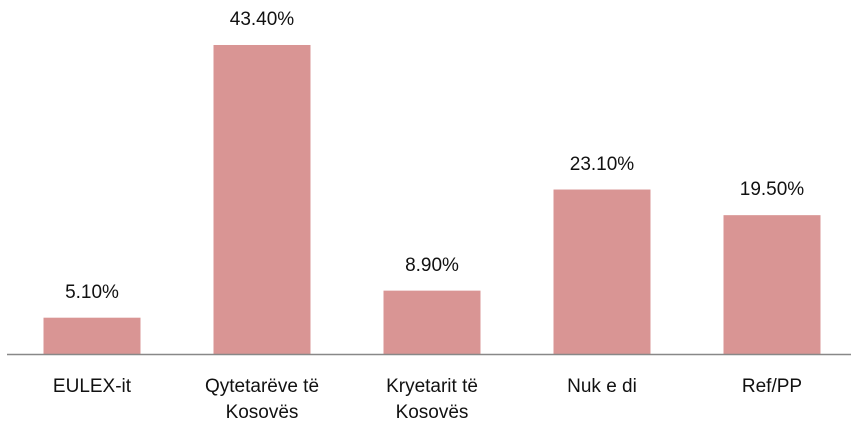 The width and height of the screenshot is (851, 426). I want to click on x-tick-label: Nuk e di, so click(602, 386).